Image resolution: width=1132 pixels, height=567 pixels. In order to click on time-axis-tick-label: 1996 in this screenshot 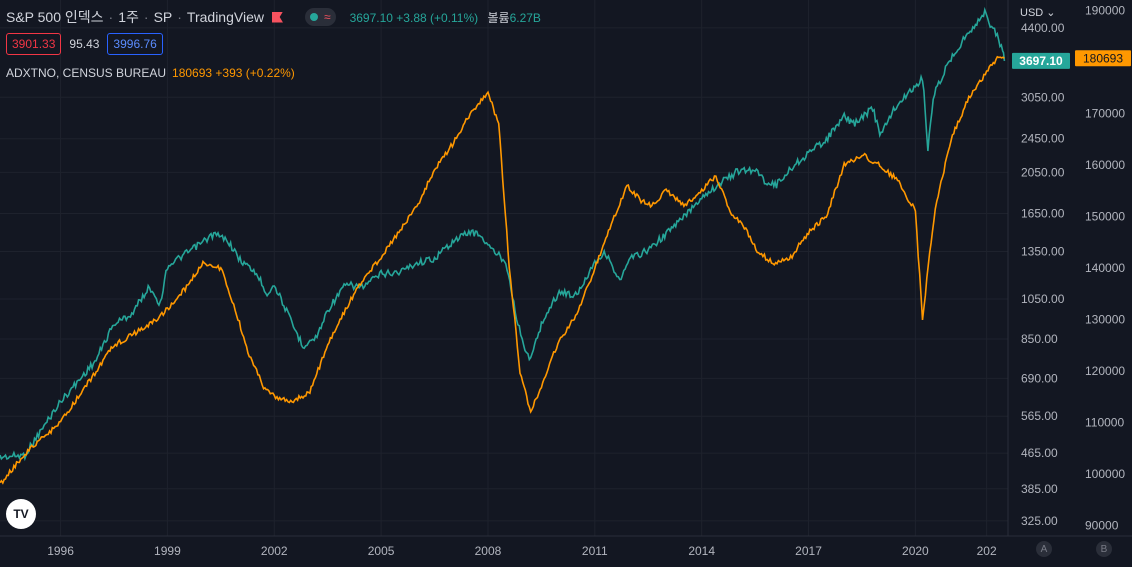, I will do `click(60, 551)`.